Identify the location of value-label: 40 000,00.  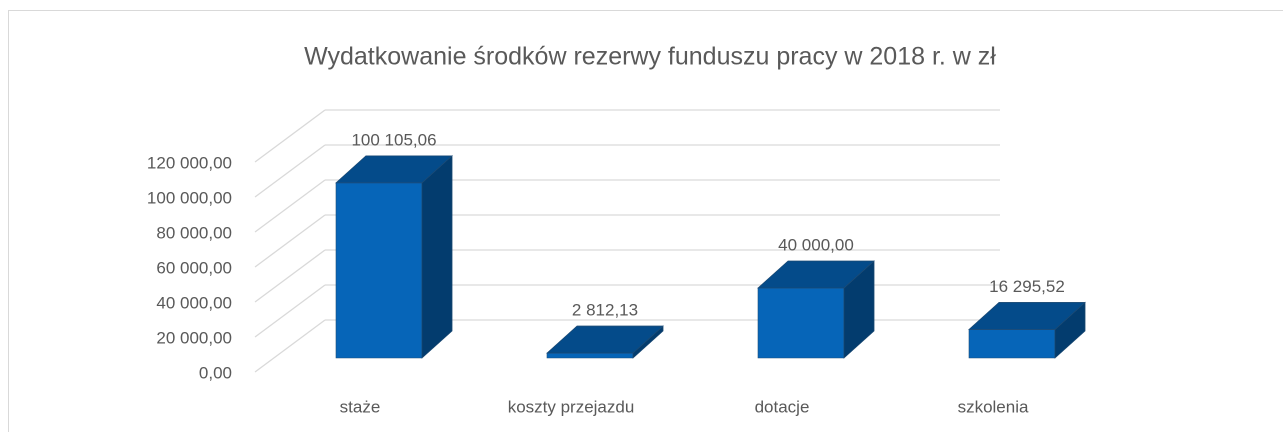
(816, 244).